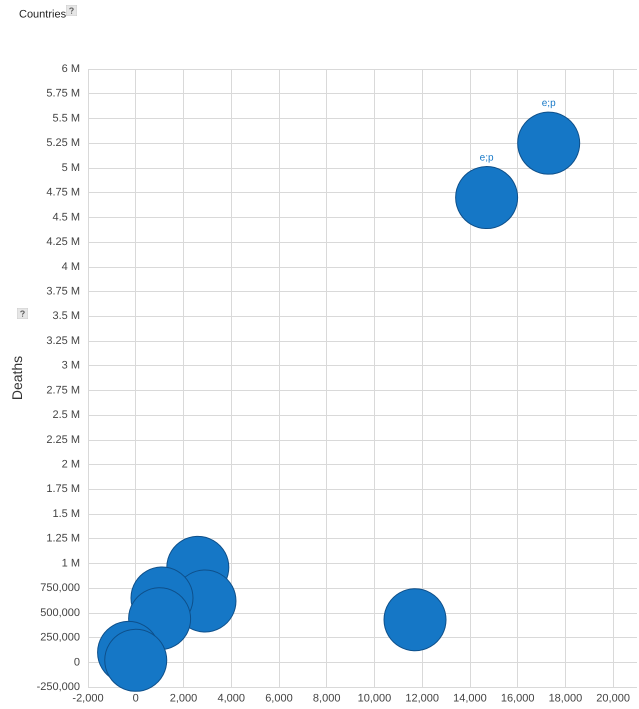 The image size is (639, 709). Describe the element at coordinates (66, 217) in the screenshot. I see `y-tick-label: 4.5 M` at that location.